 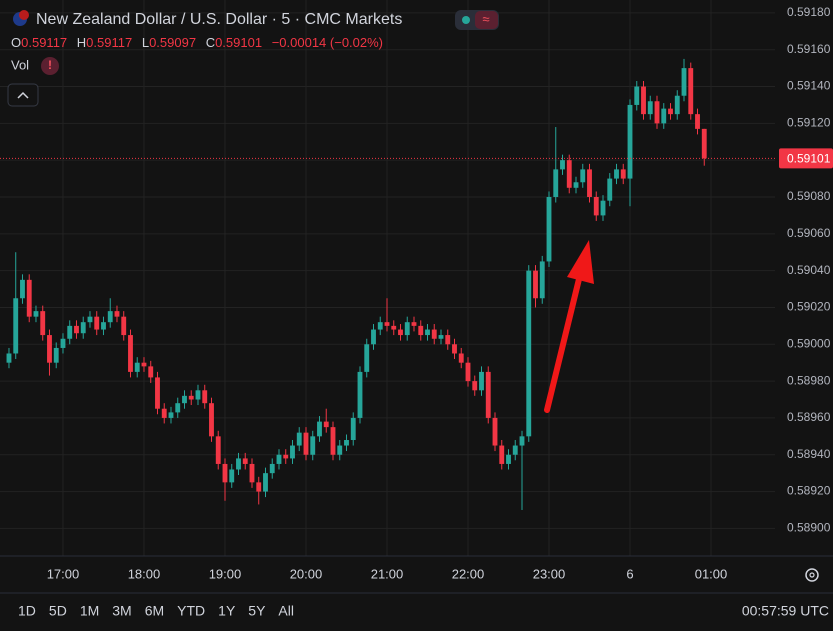 What do you see at coordinates (809, 196) in the screenshot?
I see `y-tick-label: 0.59080` at bounding box center [809, 196].